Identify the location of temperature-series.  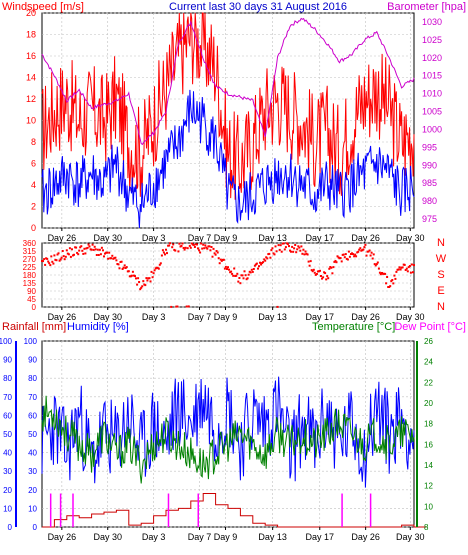
(228, 439).